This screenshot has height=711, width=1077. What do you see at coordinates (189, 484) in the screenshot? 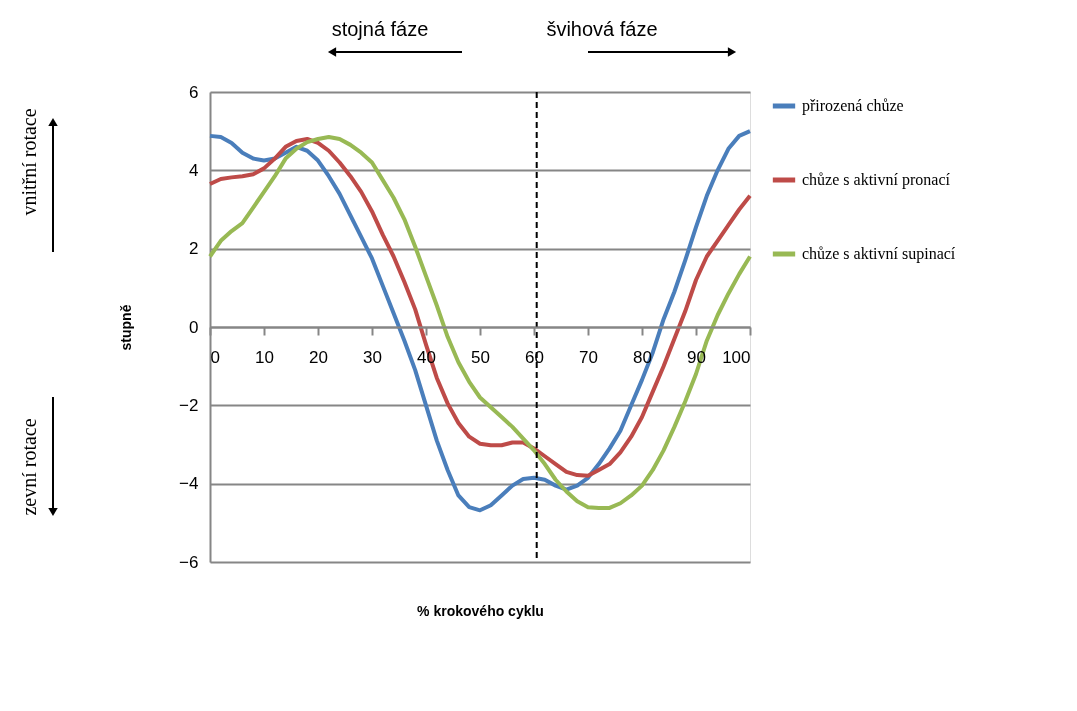
I see `y-tick-label: −4` at bounding box center [189, 484].